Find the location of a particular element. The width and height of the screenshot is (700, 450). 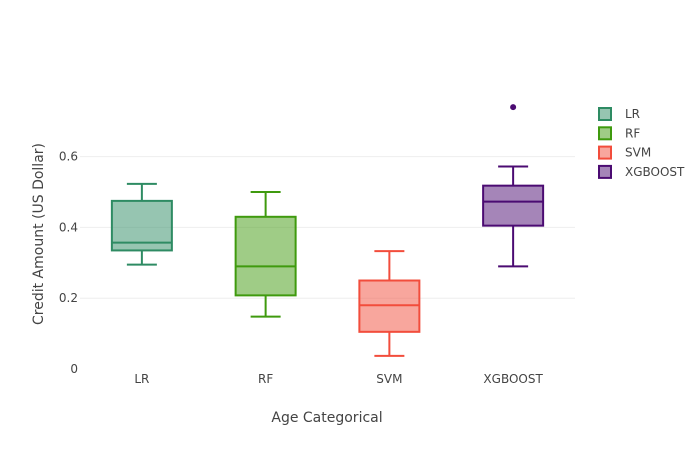

outlier-point is located at coordinates (513, 107).